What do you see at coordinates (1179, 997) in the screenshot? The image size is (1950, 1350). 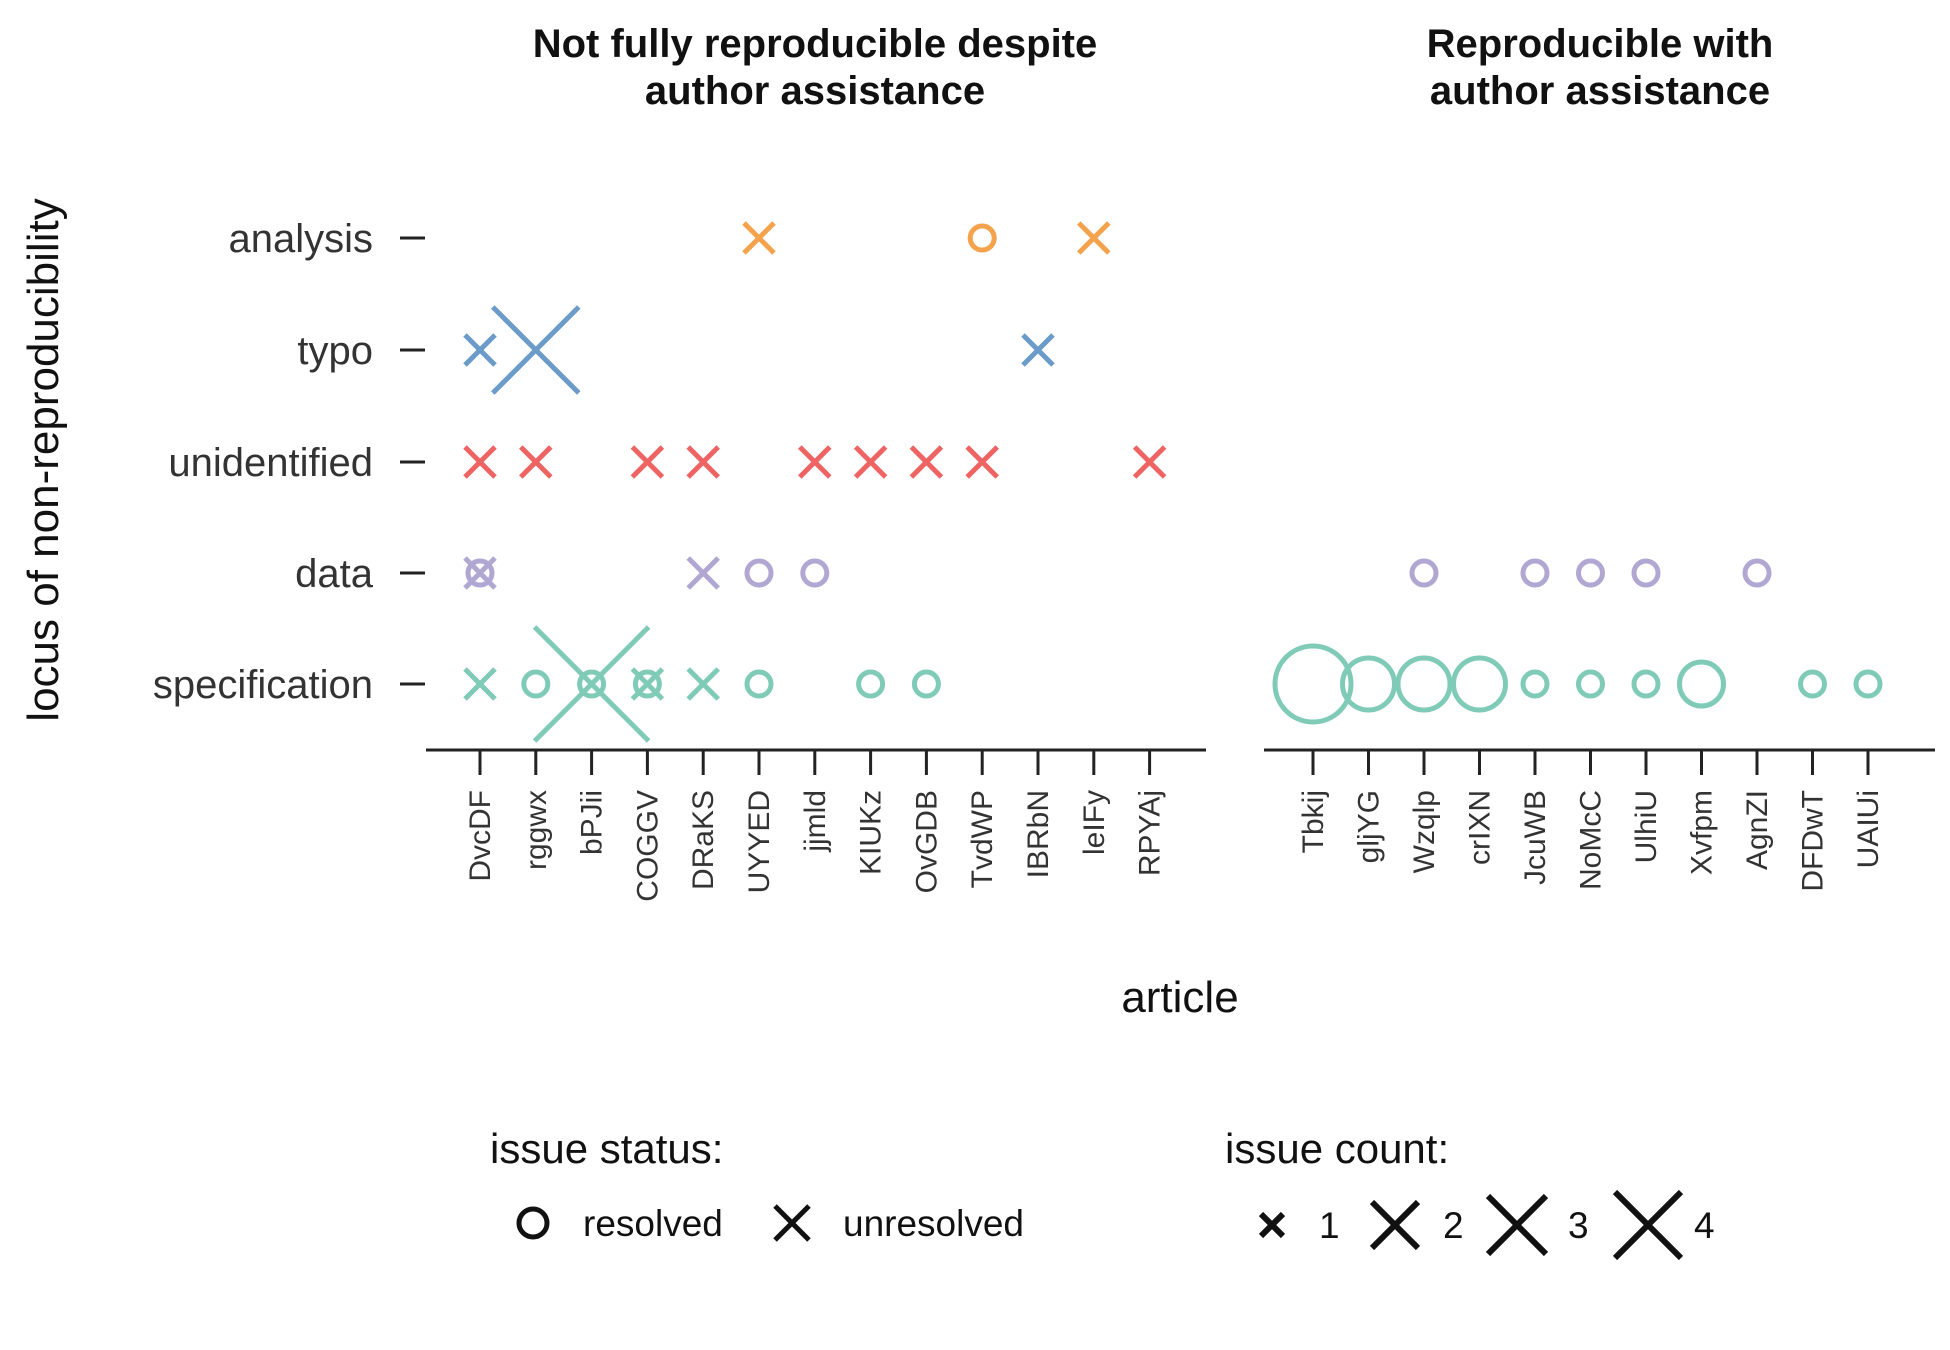 I see `x-axis-title: article` at bounding box center [1179, 997].